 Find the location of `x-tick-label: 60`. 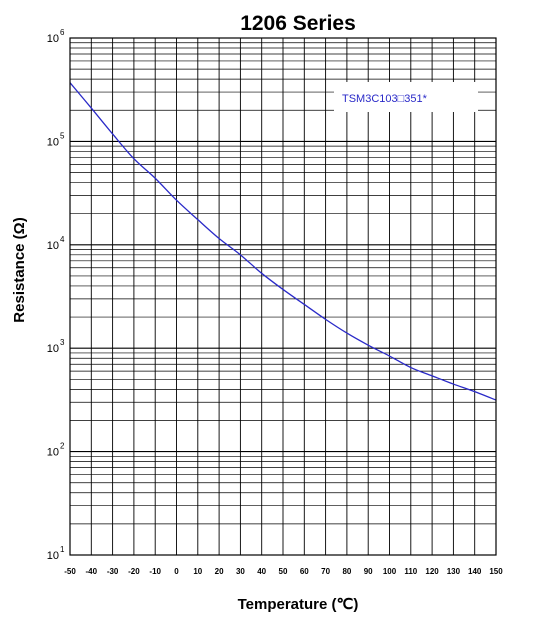

x-tick-label: 60 is located at coordinates (304, 571).